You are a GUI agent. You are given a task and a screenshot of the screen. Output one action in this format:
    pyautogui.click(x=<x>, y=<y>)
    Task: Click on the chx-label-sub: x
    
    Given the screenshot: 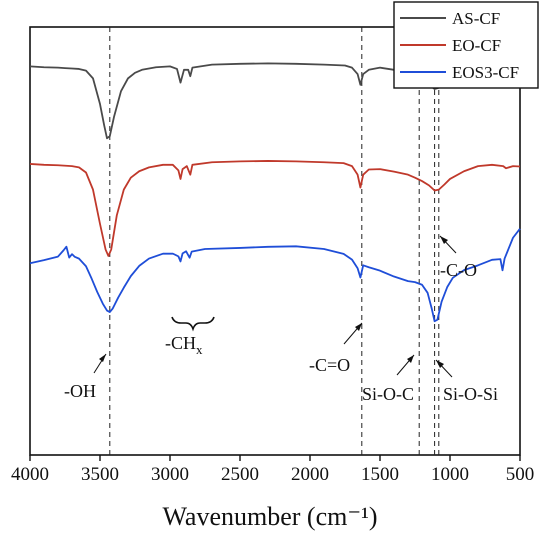 What is the action you would take?
    pyautogui.click(x=199, y=349)
    